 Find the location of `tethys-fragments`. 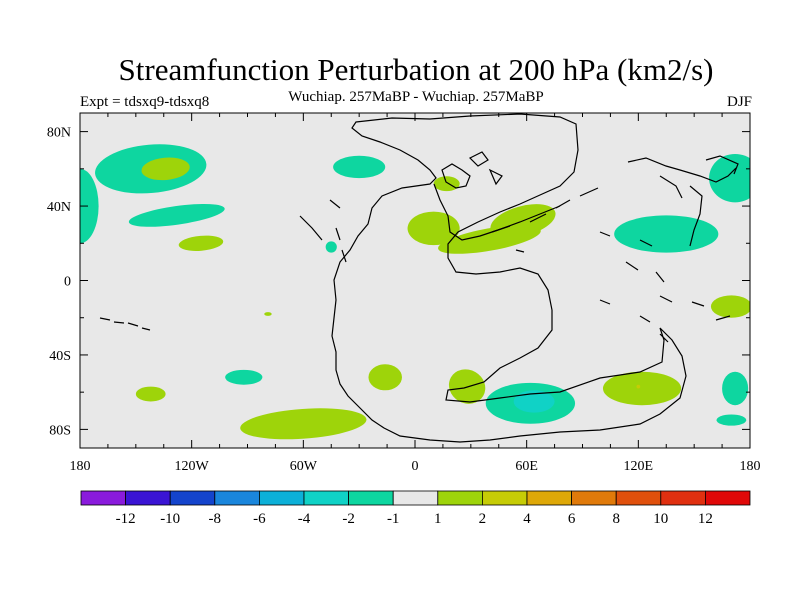

tethys-fragments is located at coordinates (611, 265).